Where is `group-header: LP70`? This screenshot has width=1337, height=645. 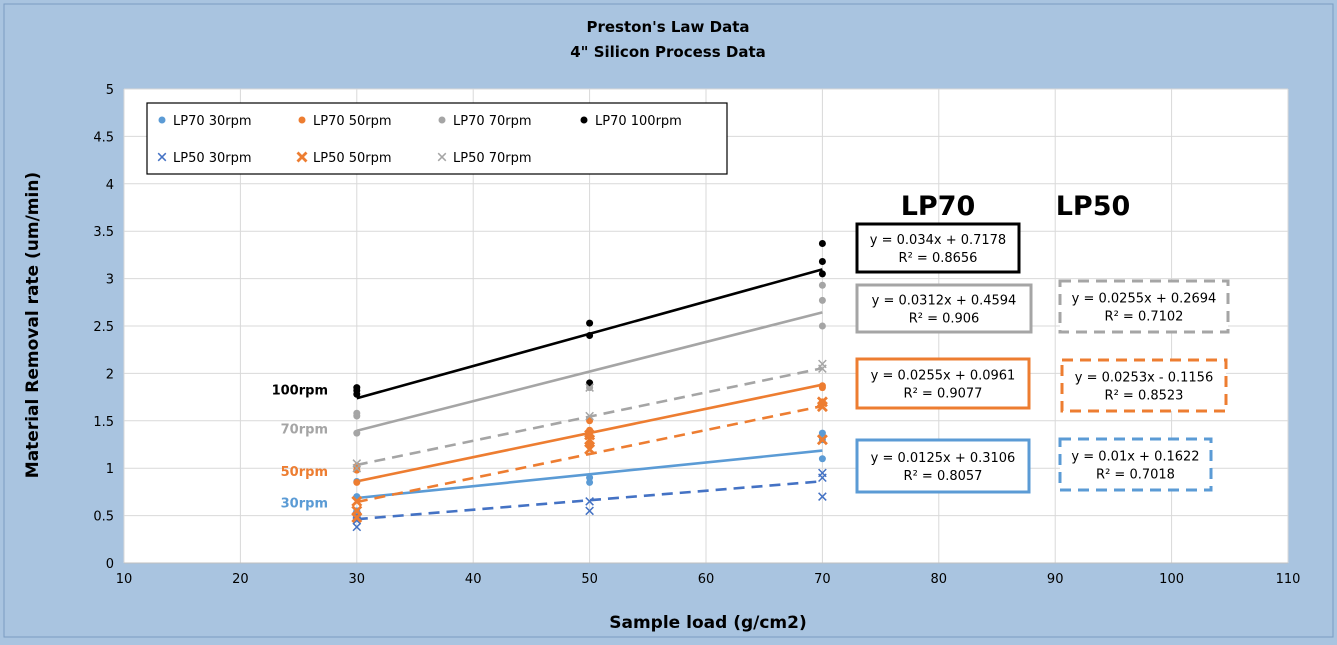 group-header: LP70 is located at coordinates (938, 206).